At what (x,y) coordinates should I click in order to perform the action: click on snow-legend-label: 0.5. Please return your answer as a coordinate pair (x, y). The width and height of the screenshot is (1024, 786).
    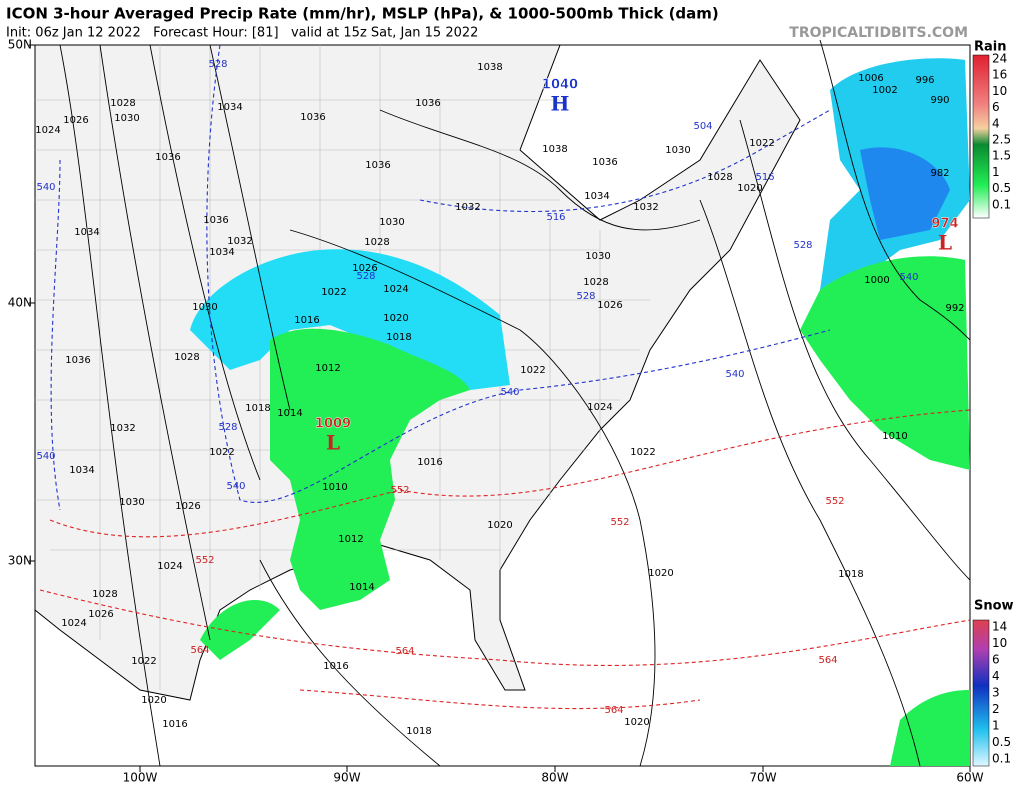
    Looking at the image, I should click on (1001, 742).